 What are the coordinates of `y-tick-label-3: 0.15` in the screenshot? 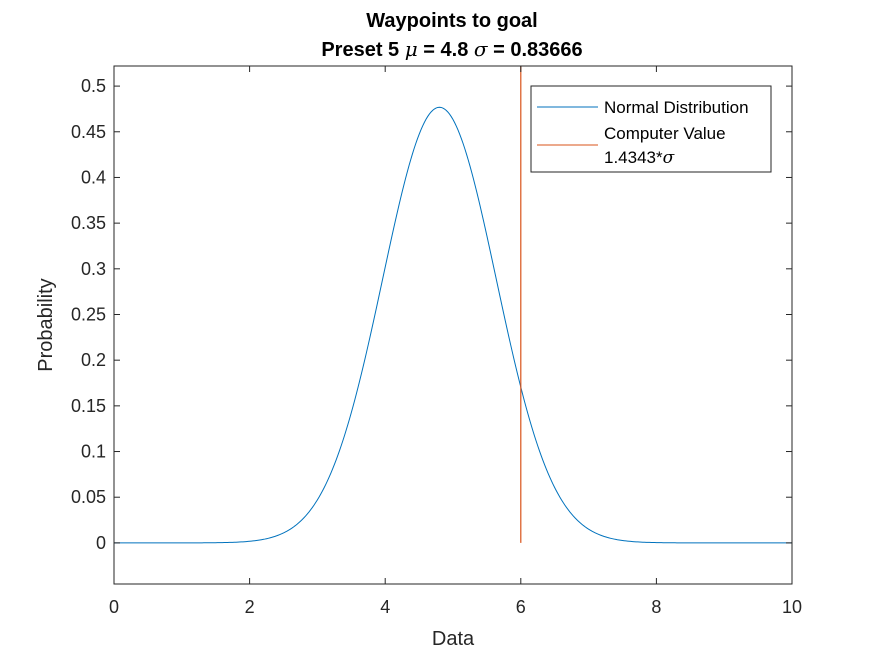 It's located at (88, 406).